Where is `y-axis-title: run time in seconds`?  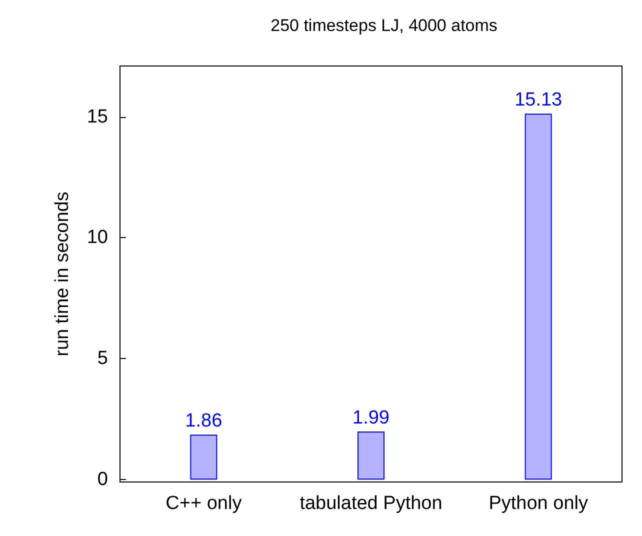 y-axis-title: run time in seconds is located at coordinates (62, 274).